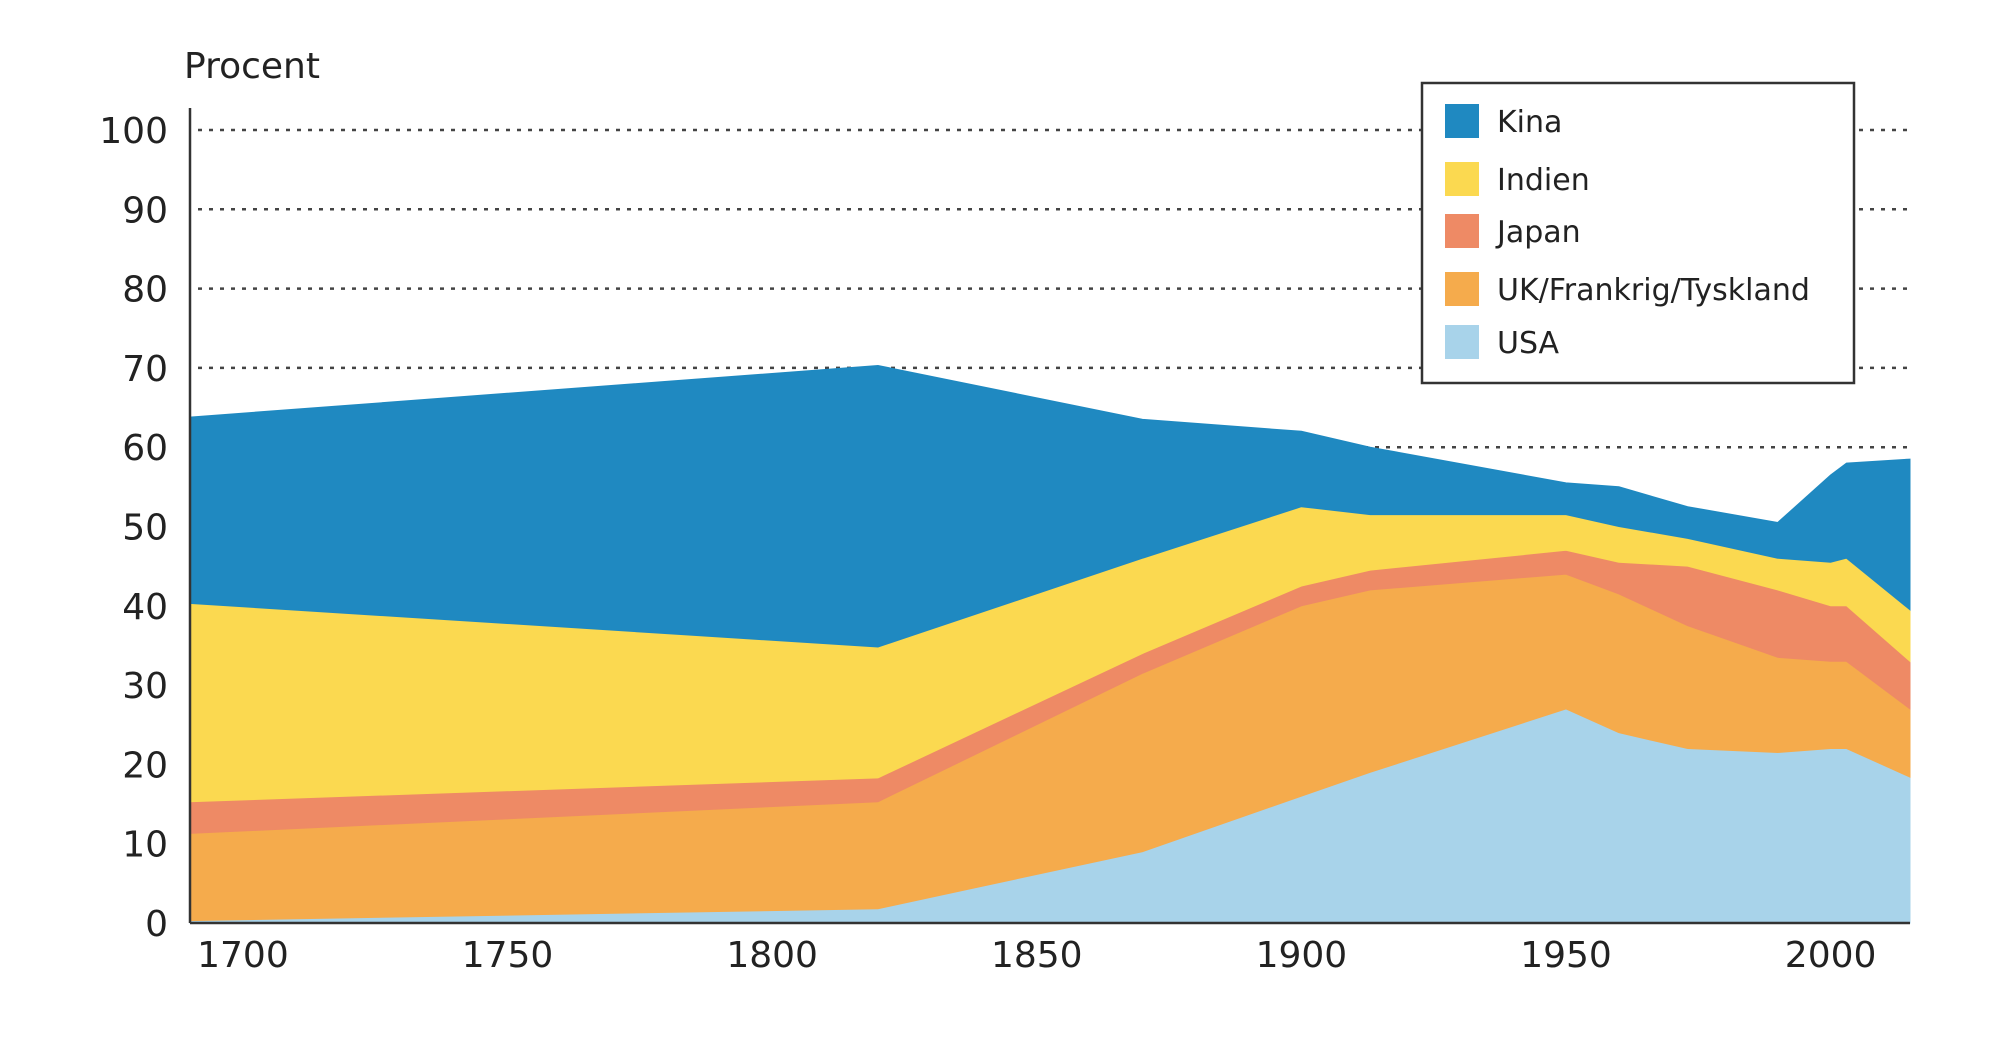  Describe the element at coordinates (156, 924) in the screenshot. I see `y-tick-label-0: 0` at that location.